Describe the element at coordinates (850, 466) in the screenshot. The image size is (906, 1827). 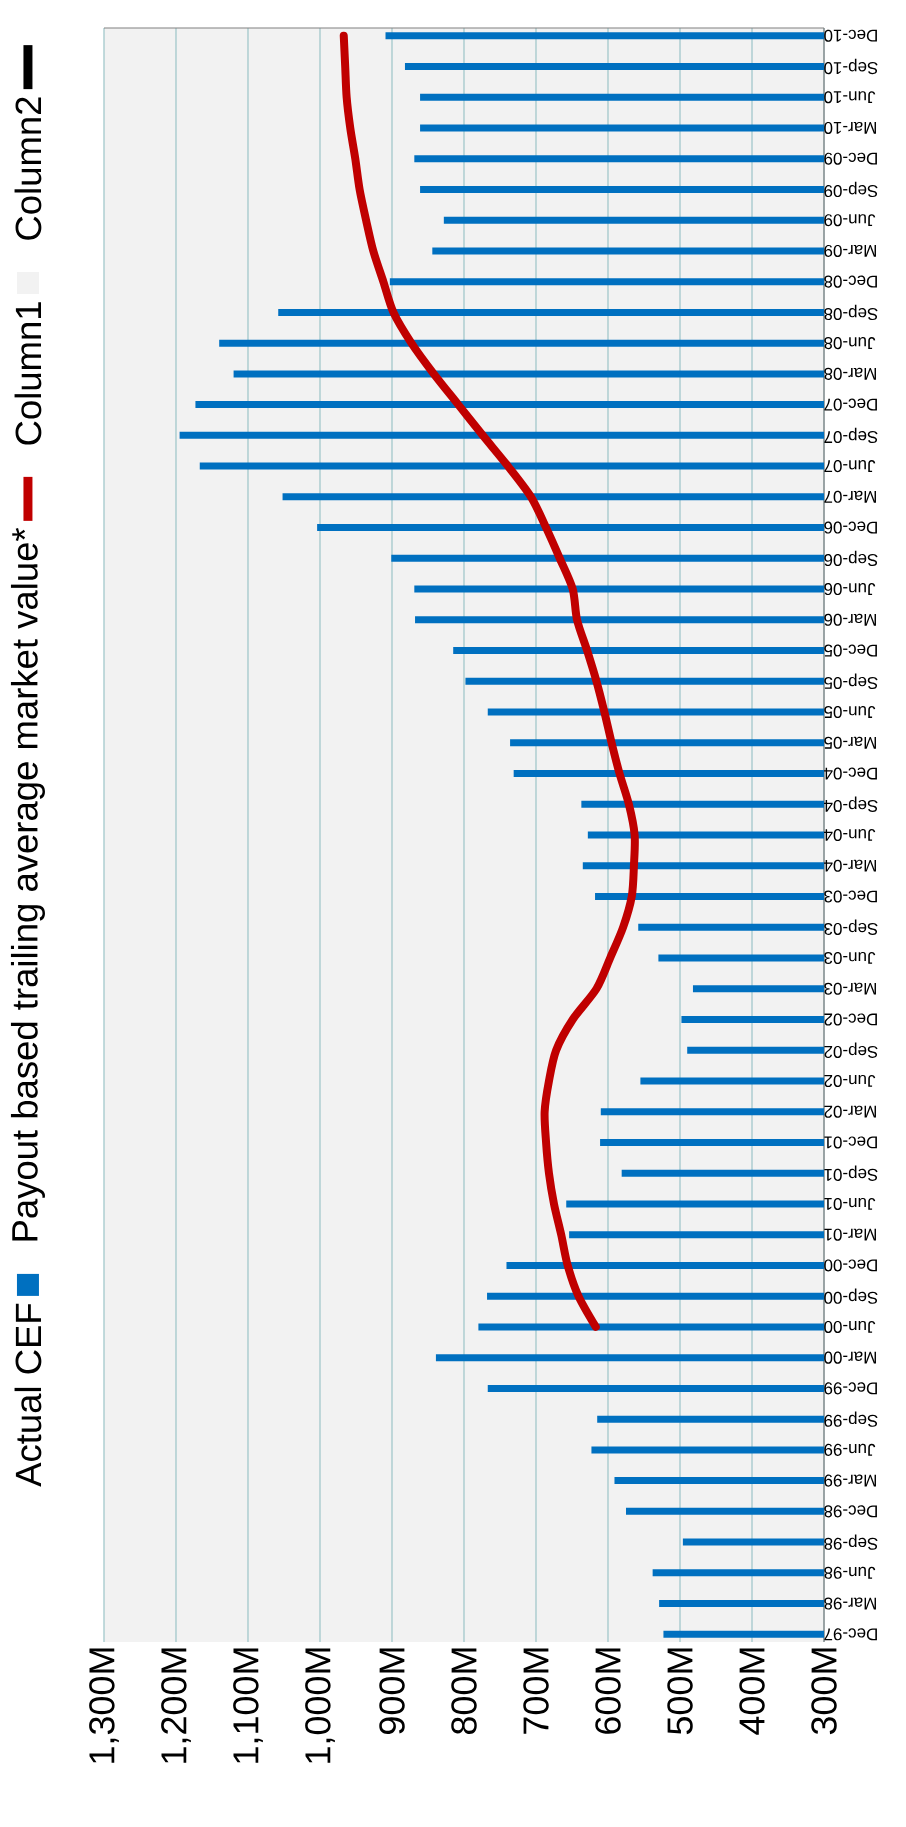
I see `y-tick-label: Jun-07` at that location.